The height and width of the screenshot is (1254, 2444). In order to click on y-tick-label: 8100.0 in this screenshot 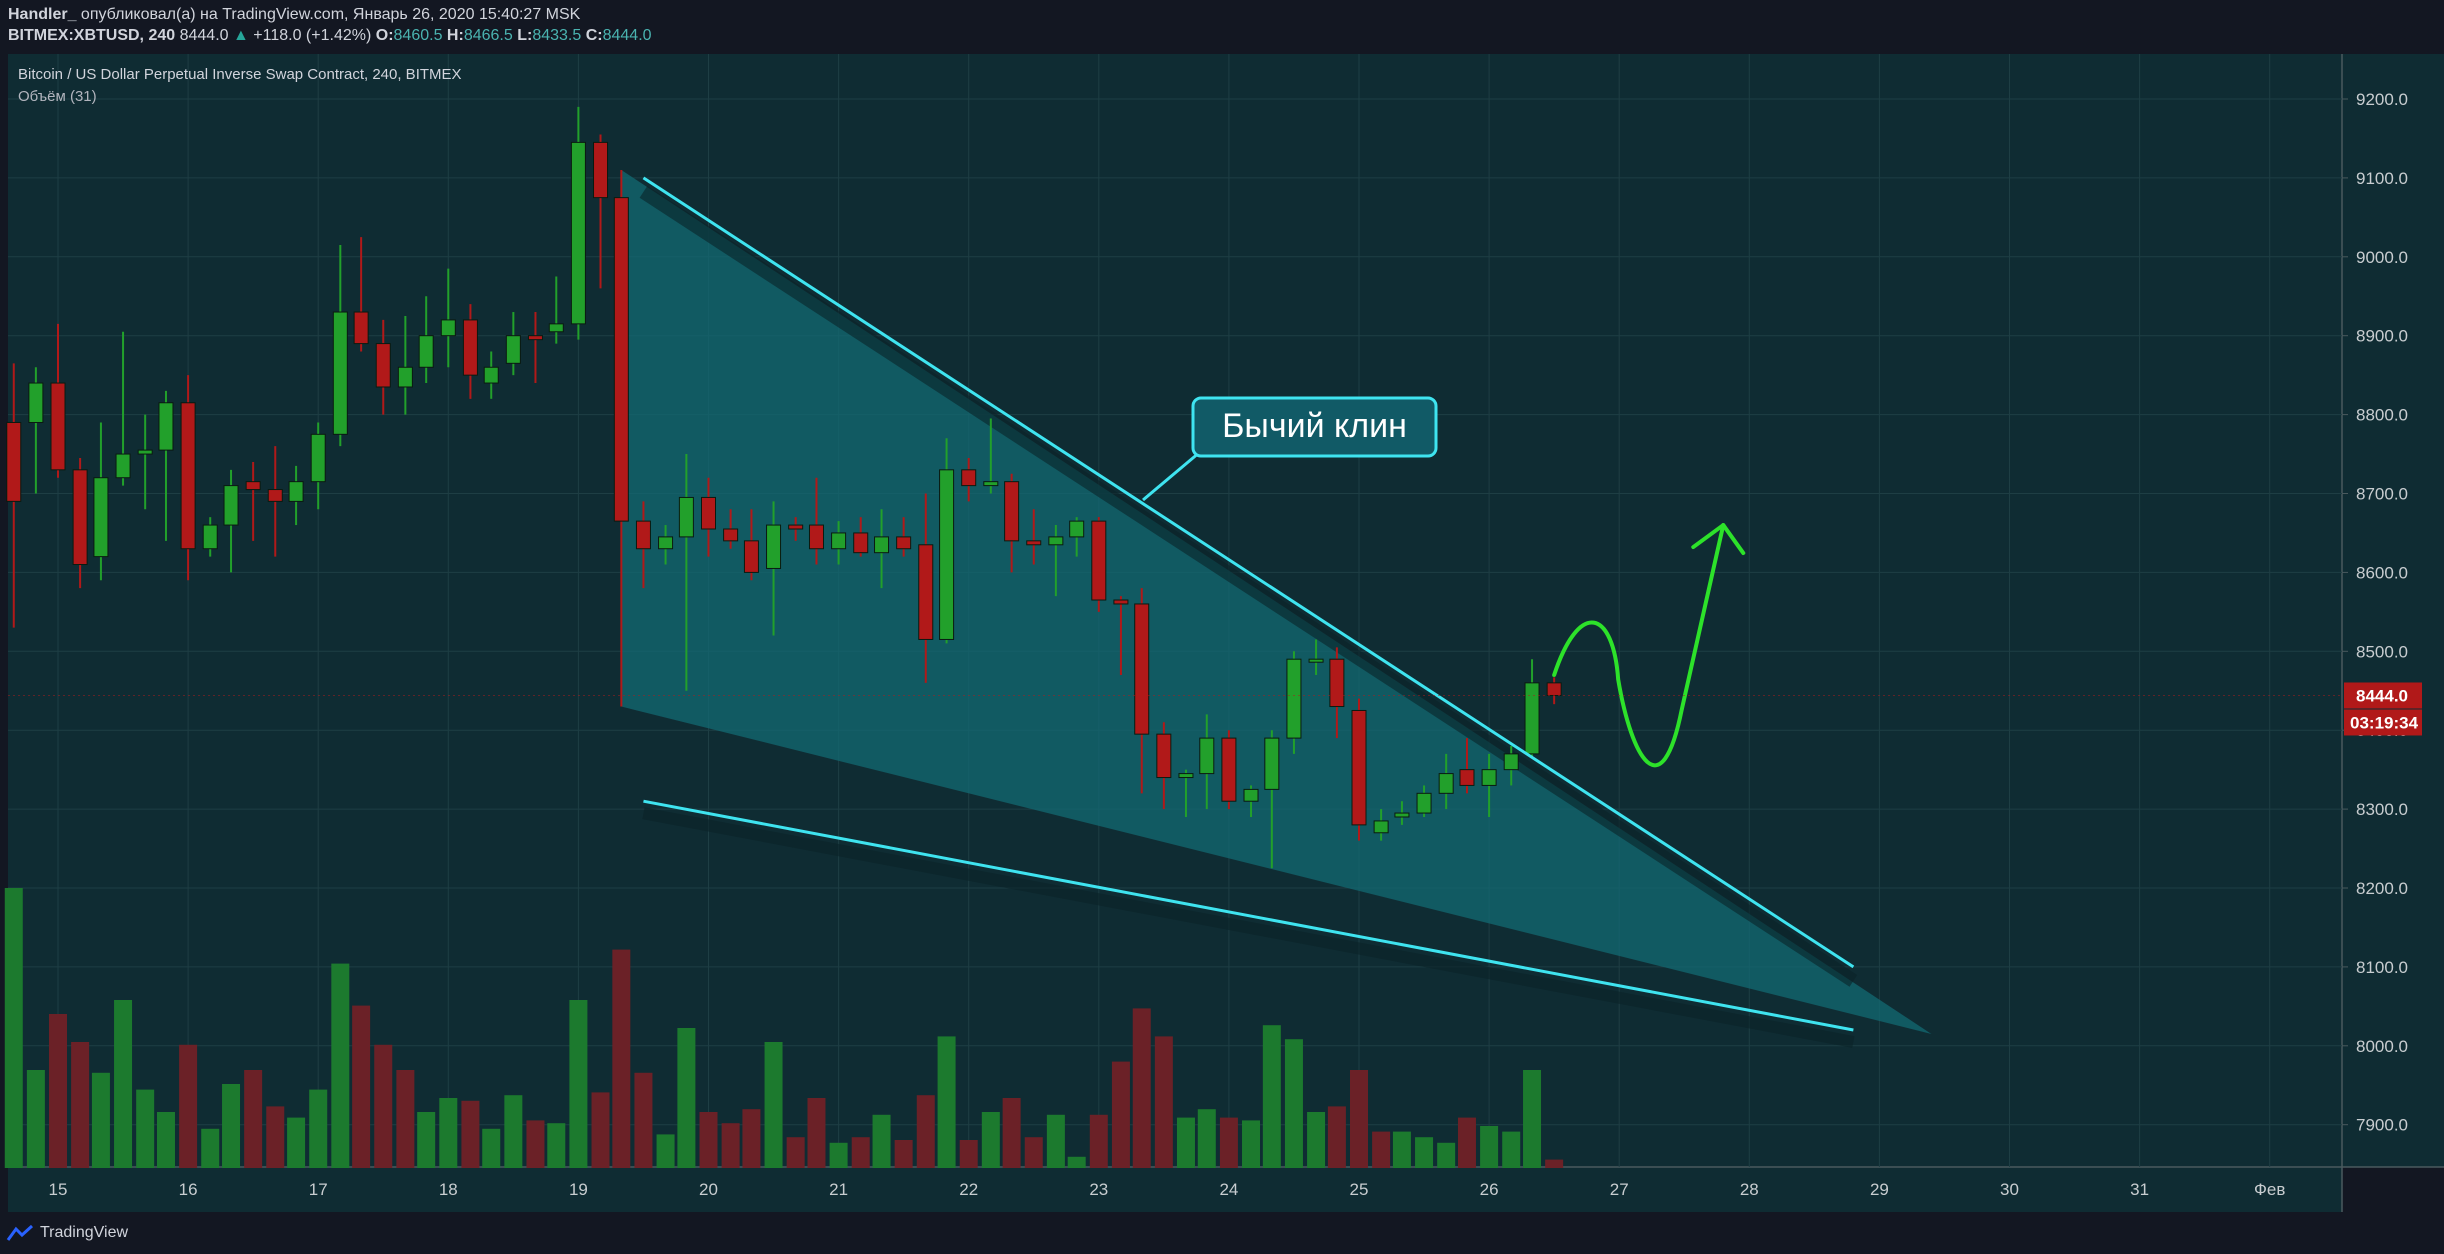, I will do `click(2382, 967)`.